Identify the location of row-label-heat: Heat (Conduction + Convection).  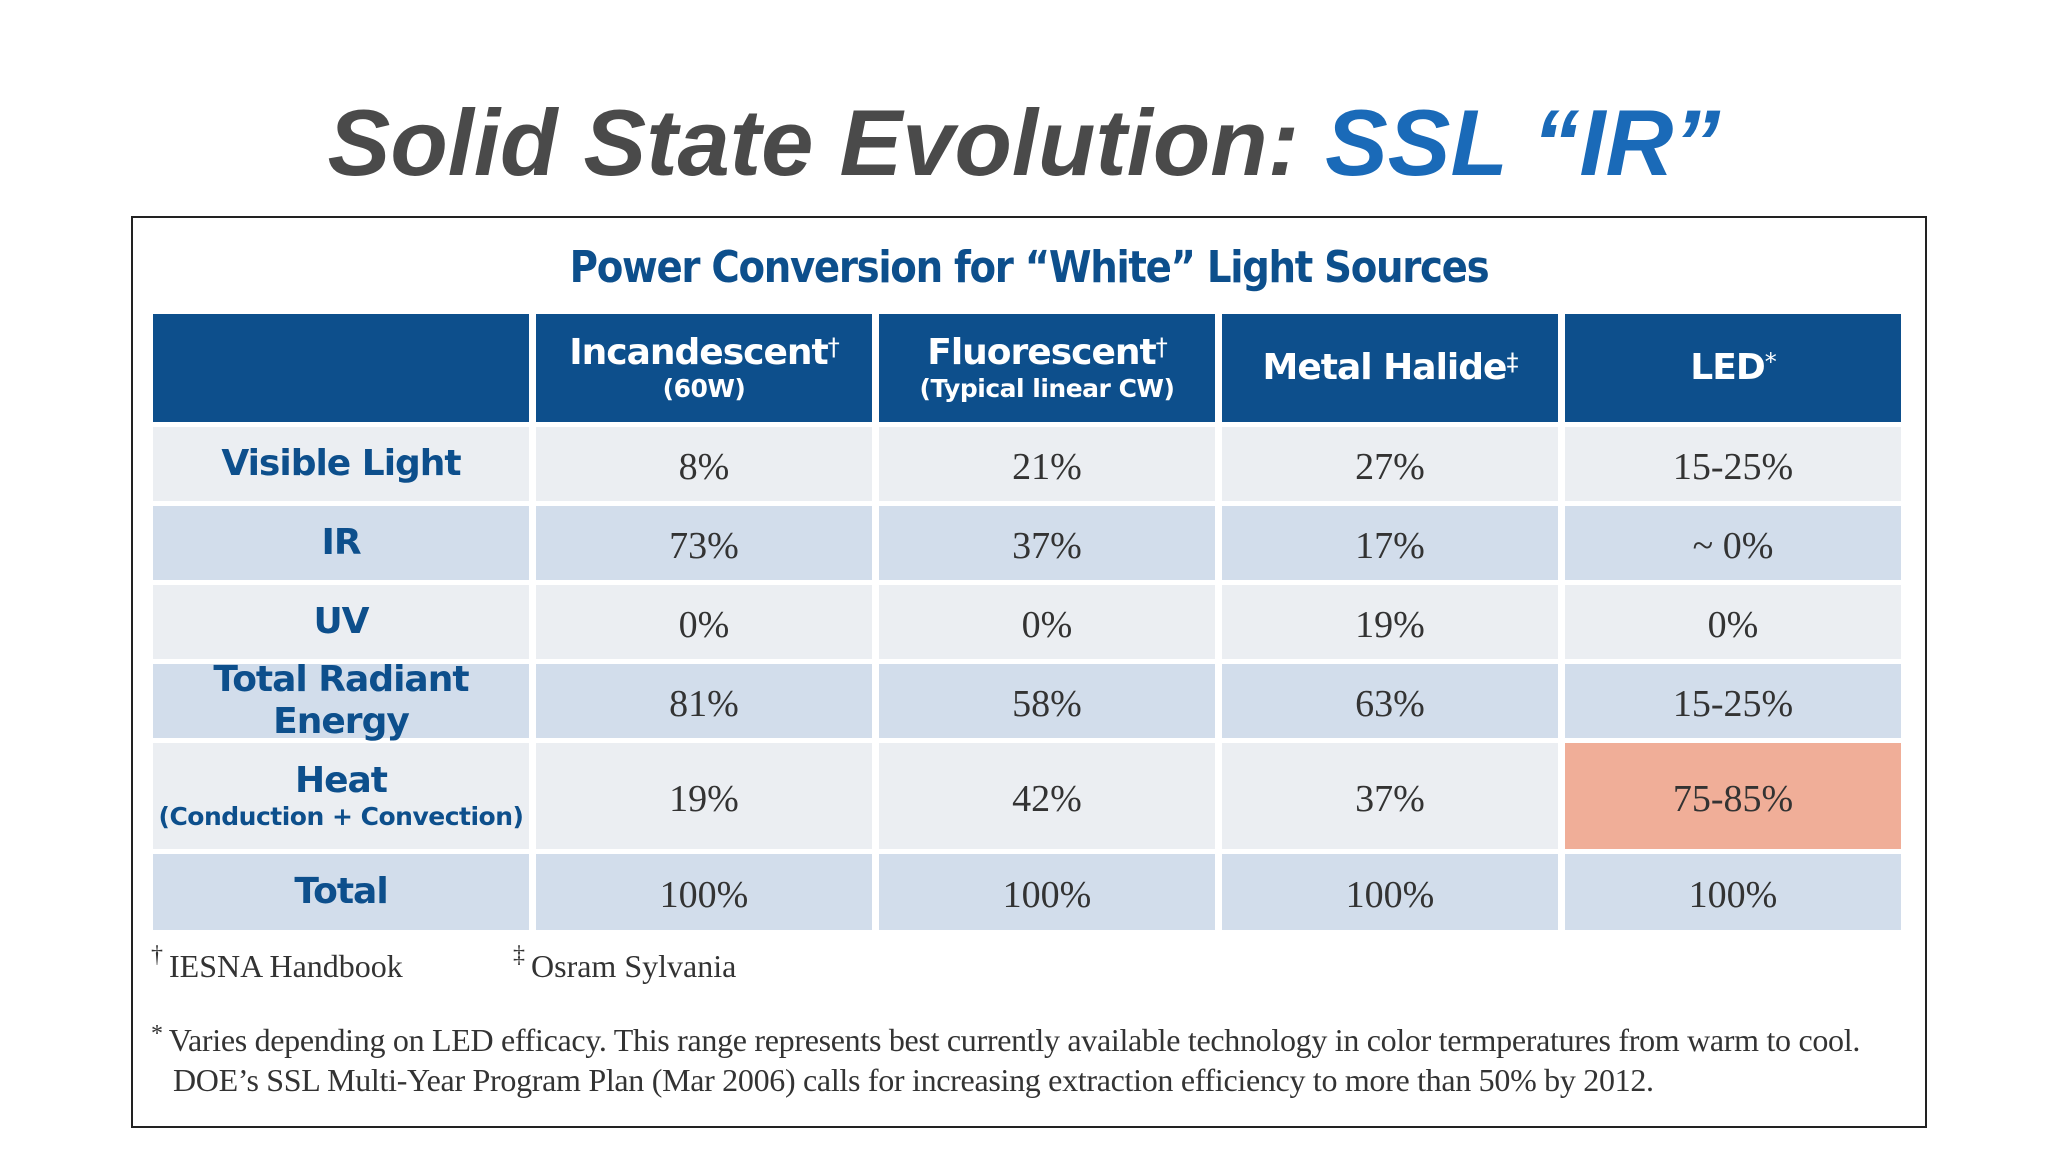
(341, 796).